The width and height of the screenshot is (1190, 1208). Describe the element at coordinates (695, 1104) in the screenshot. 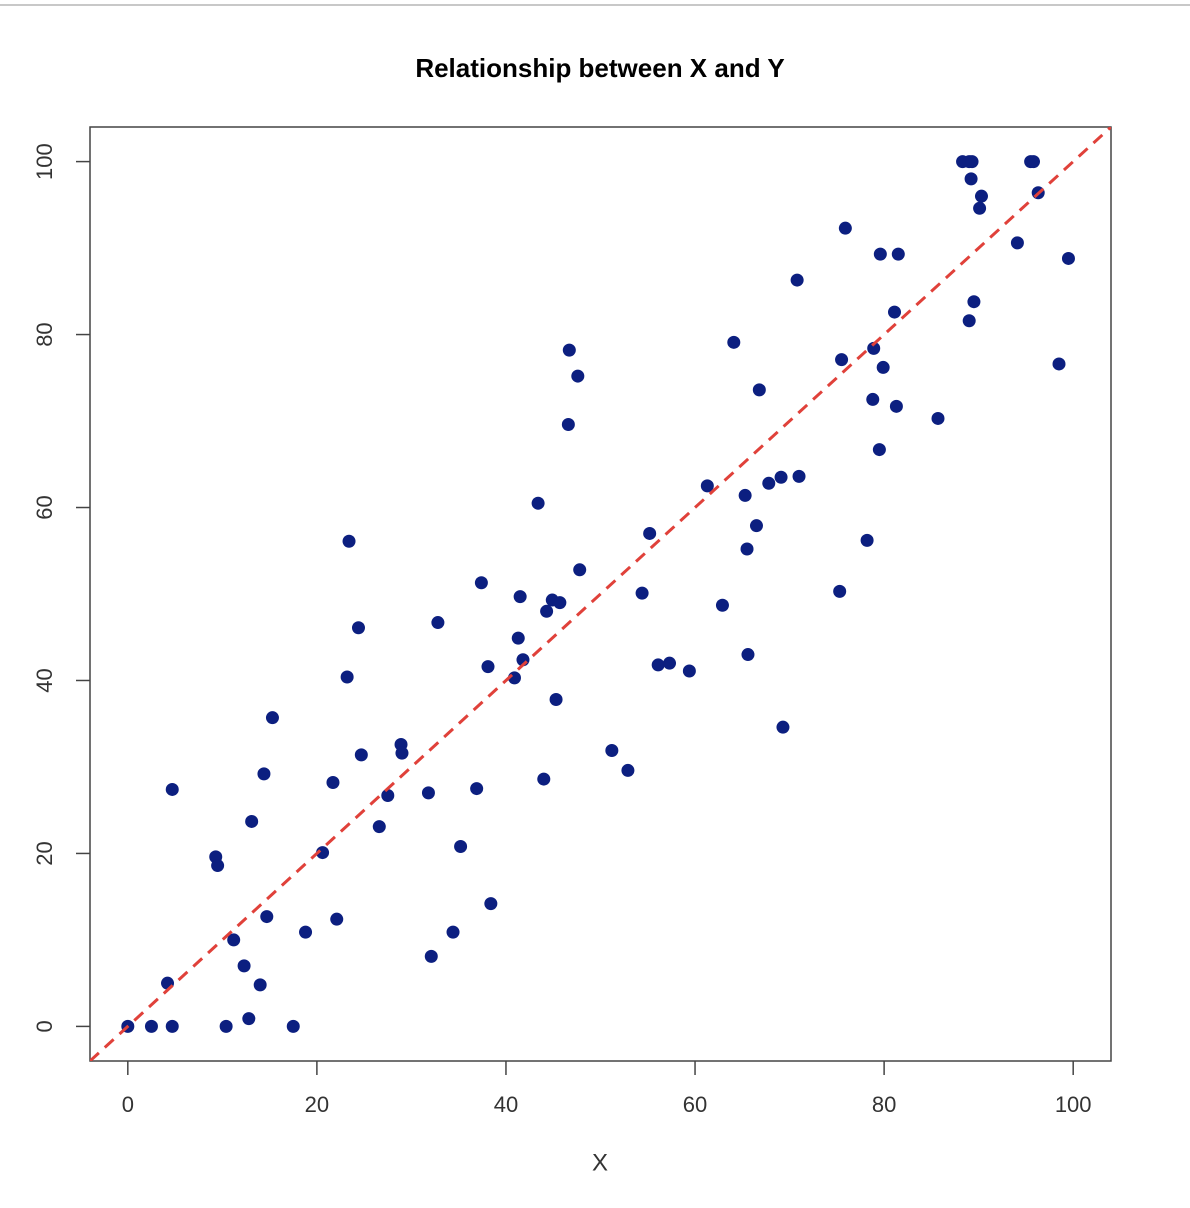

I see `x-tick-label: 60` at that location.